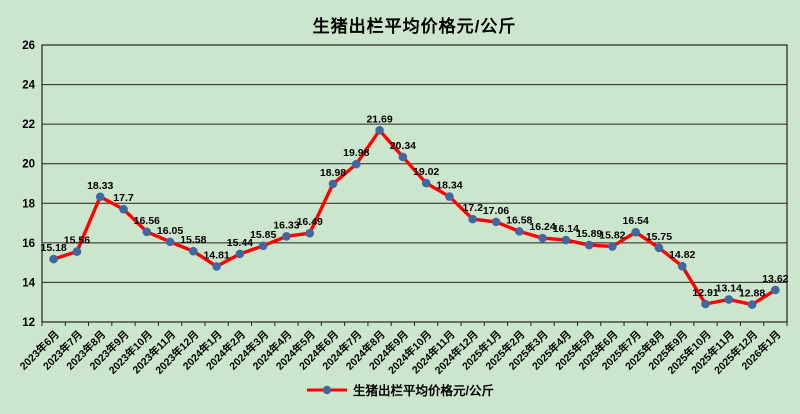 The image size is (800, 414). I want to click on data-label: 16.56, so click(147, 221).